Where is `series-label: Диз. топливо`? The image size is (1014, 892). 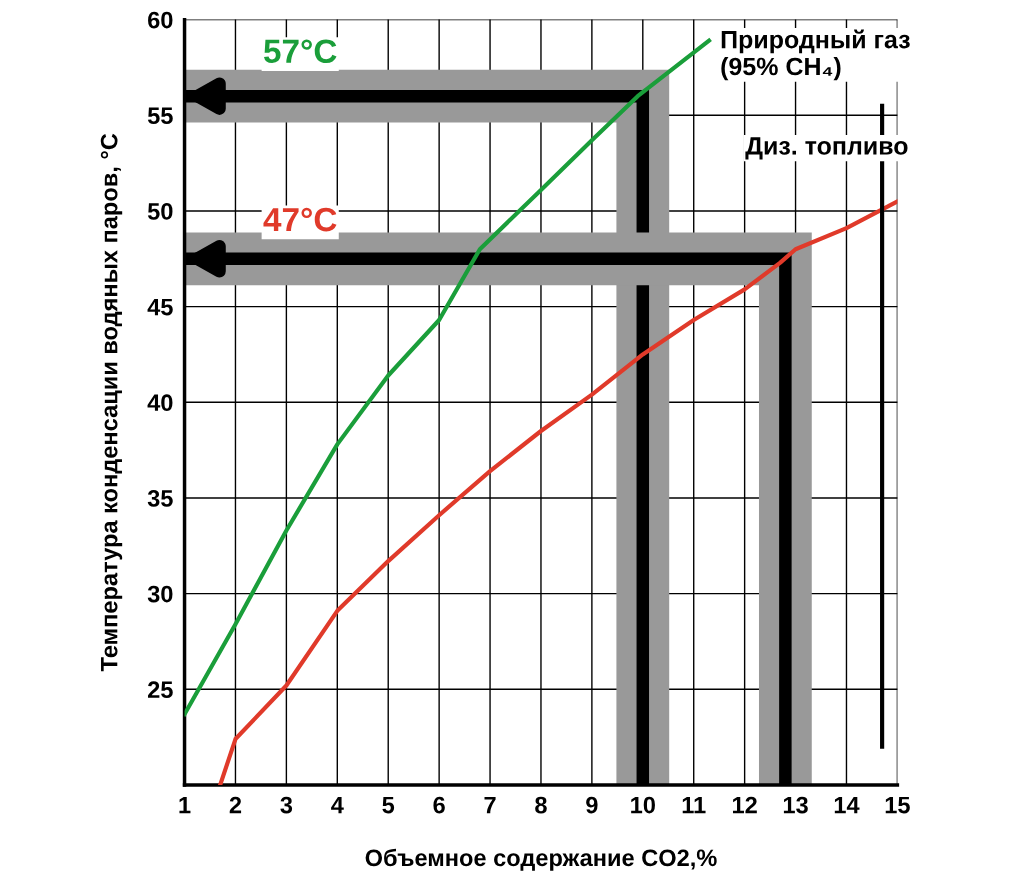
series-label: Диз. топливо is located at coordinates (826, 148).